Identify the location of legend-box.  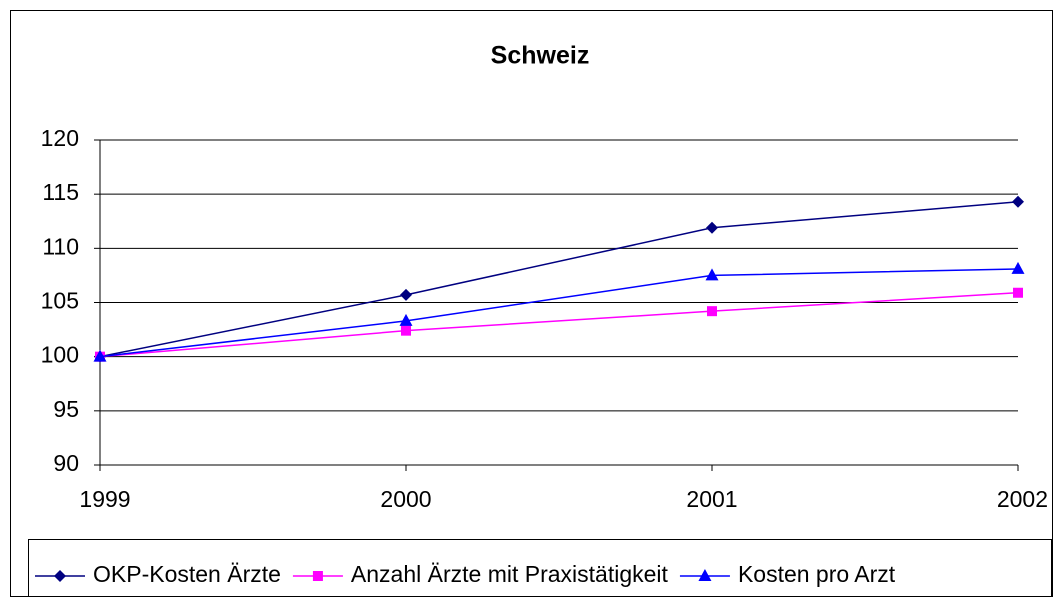
(540, 568).